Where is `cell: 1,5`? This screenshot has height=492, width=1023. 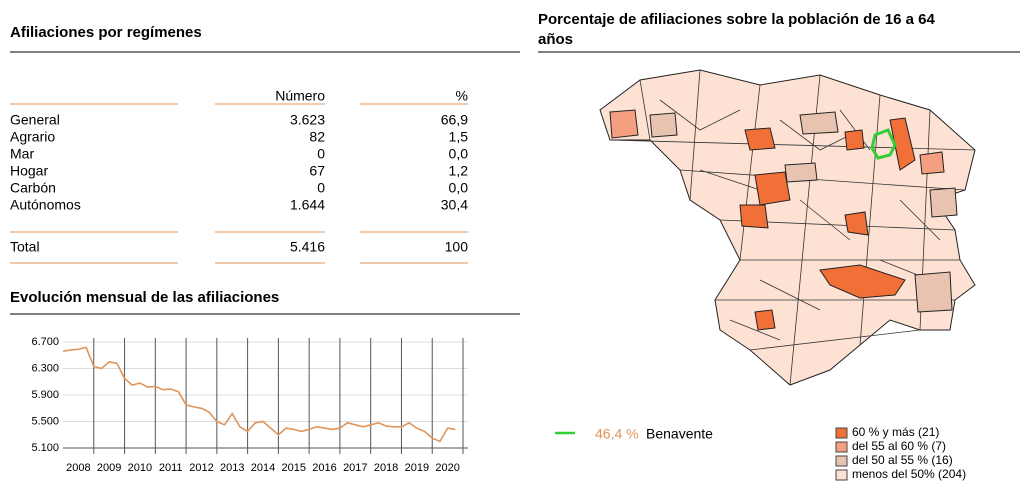 cell: 1,5 is located at coordinates (459, 137).